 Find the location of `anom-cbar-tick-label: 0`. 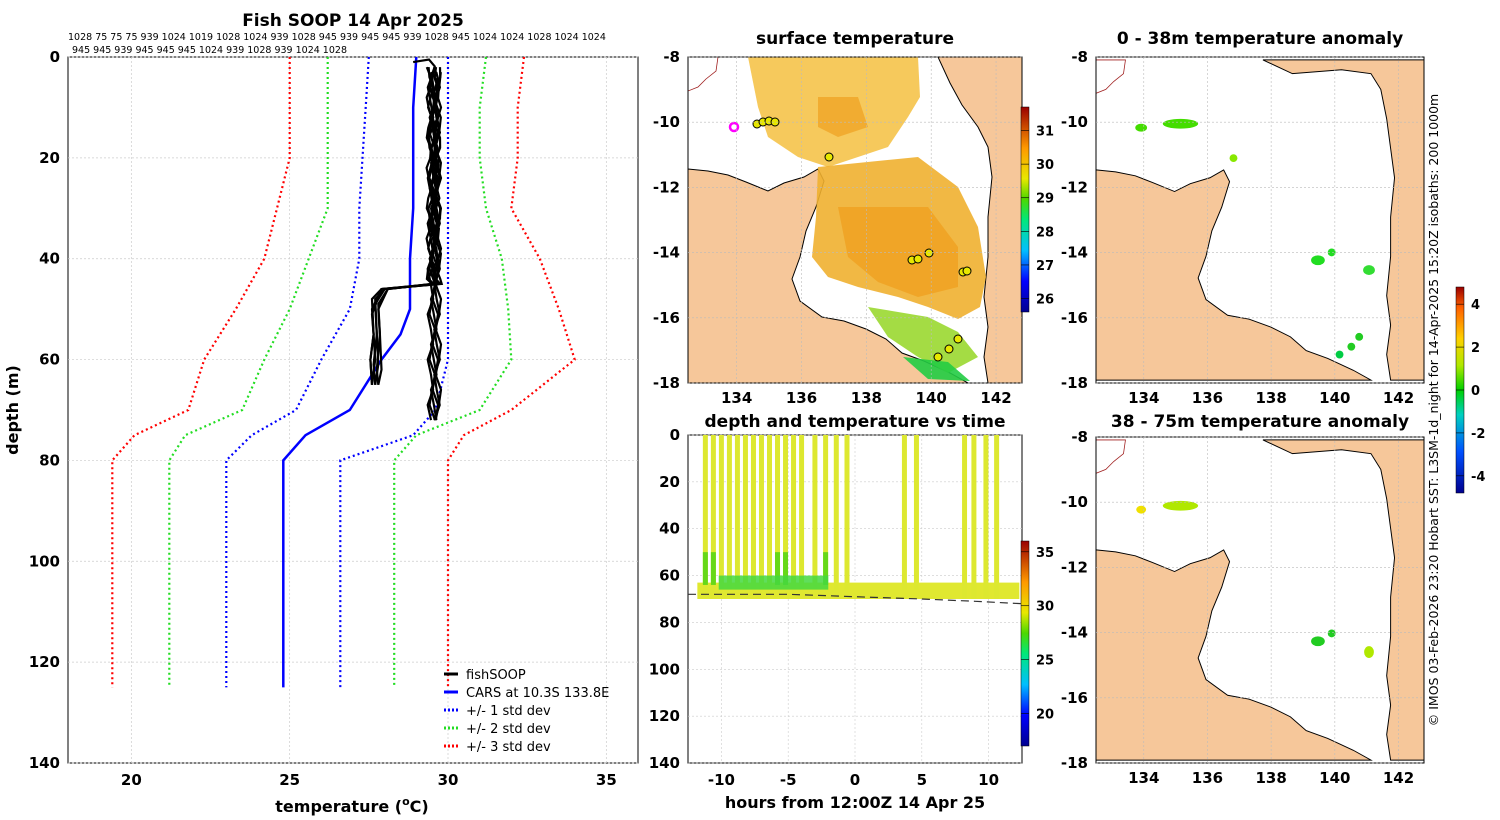

anom-cbar-tick-label: 0 is located at coordinates (1475, 391).